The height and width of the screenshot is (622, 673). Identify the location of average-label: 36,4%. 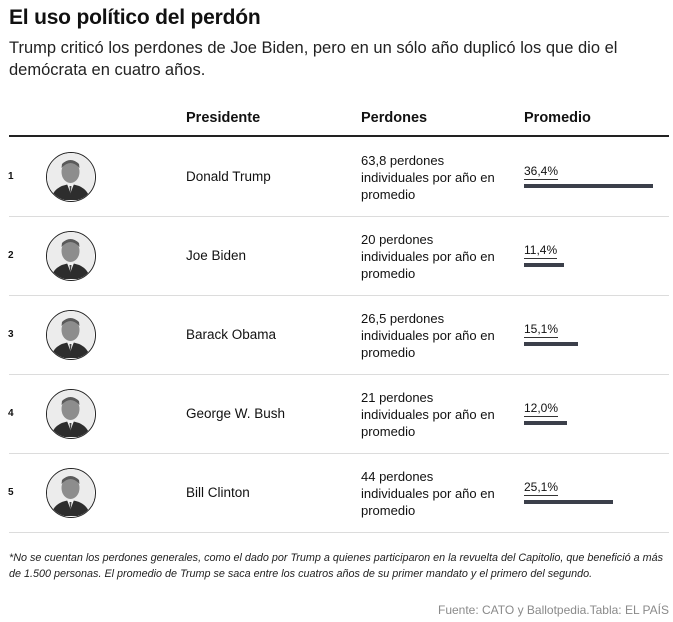
(541, 172).